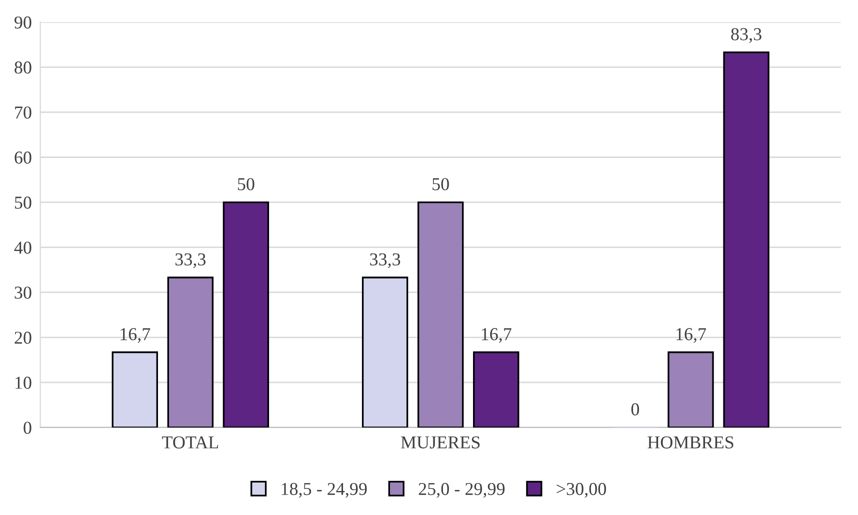 This screenshot has height=515, width=858. What do you see at coordinates (746, 35) in the screenshot?
I see `data-label: 83,3` at bounding box center [746, 35].